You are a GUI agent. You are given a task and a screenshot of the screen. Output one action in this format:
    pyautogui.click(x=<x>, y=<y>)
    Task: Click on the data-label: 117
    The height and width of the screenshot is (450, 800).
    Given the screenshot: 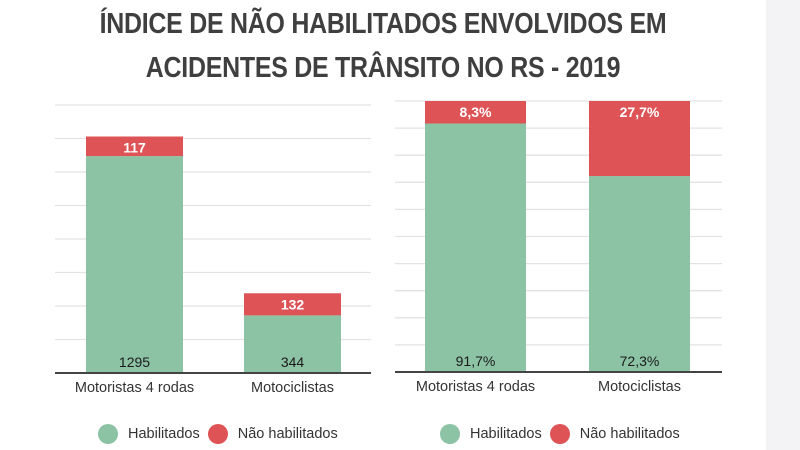 What is the action you would take?
    pyautogui.click(x=134, y=147)
    